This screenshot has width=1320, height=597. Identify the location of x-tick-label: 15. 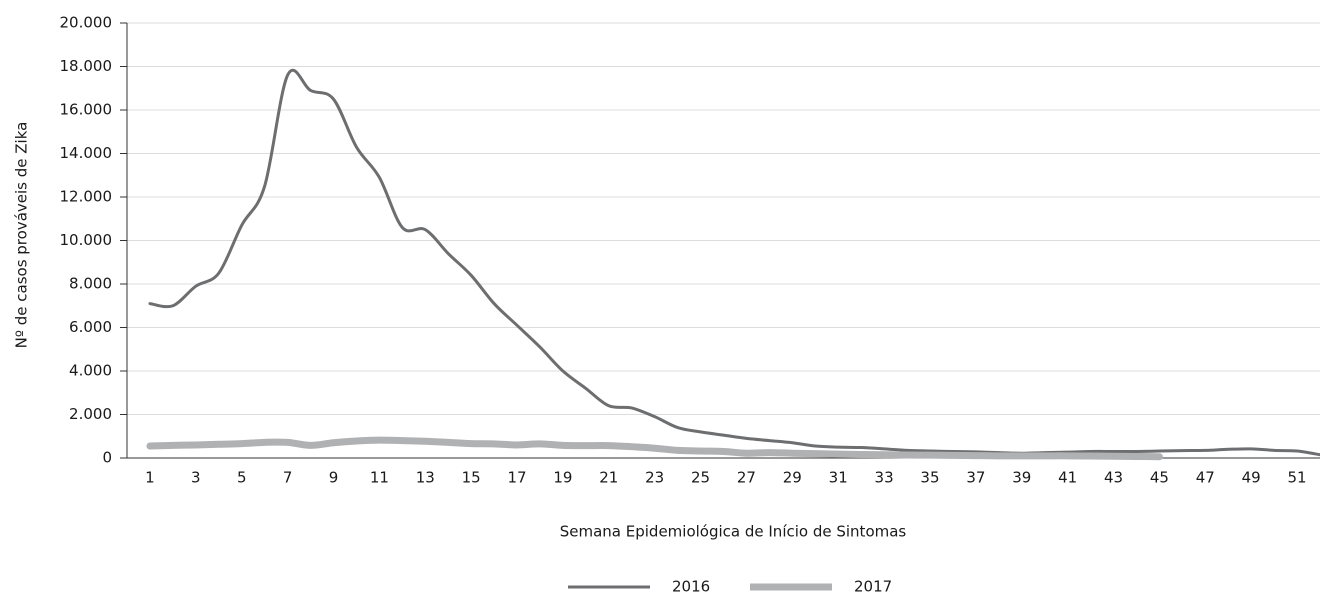
(471, 478).